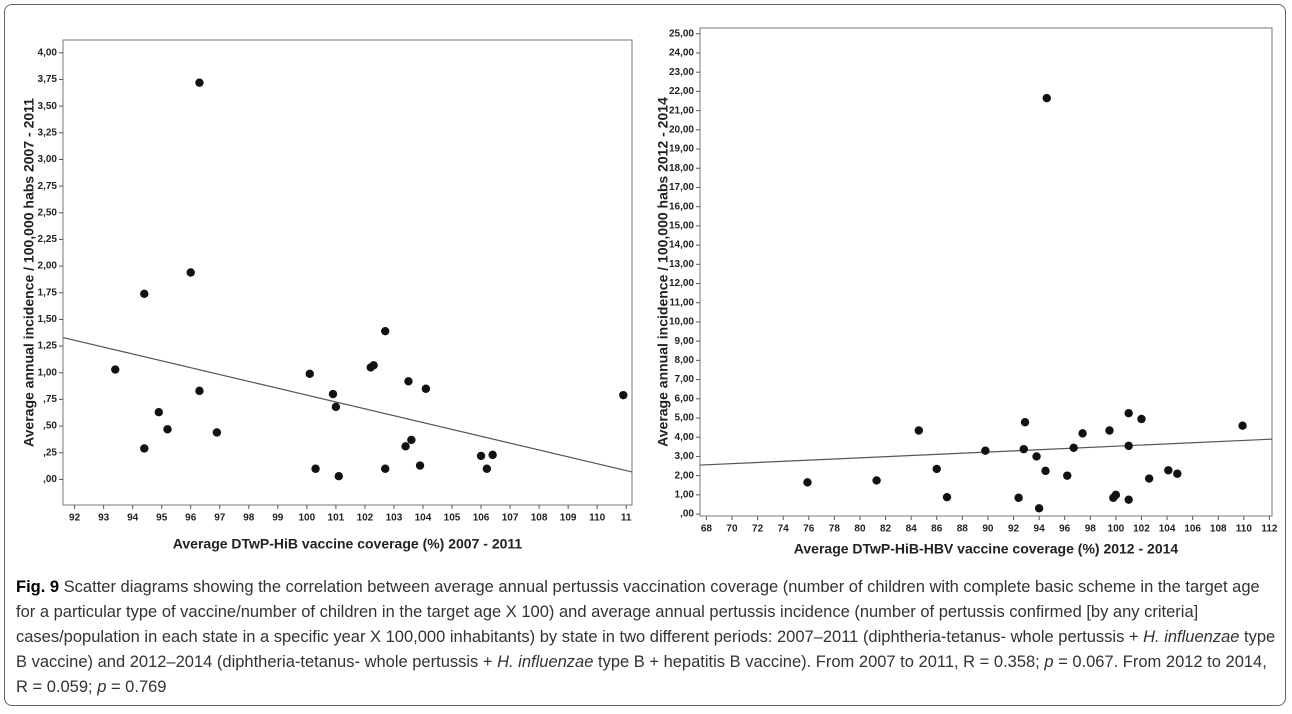  Describe the element at coordinates (685, 398) in the screenshot. I see `y-tick-label: 6,00` at that location.